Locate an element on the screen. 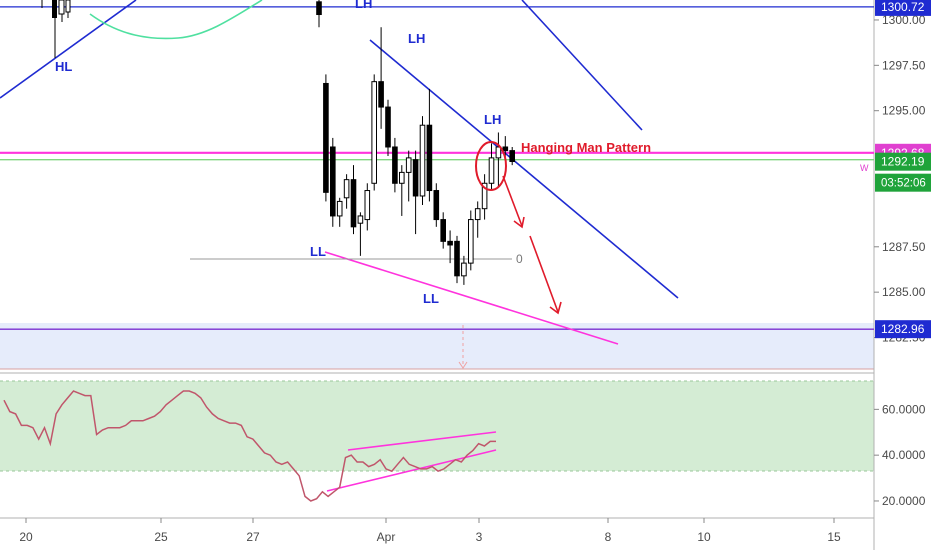  zero-level-label: 0 is located at coordinates (519, 259).